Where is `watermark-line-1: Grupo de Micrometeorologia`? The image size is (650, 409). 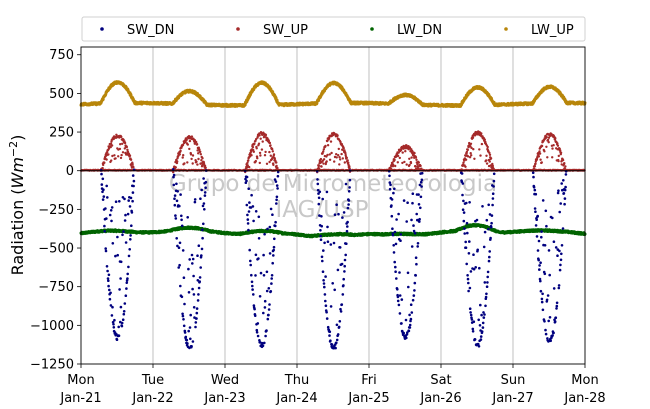
watermark-line-1: Grupo de Micrometeorologia is located at coordinates (333, 184).